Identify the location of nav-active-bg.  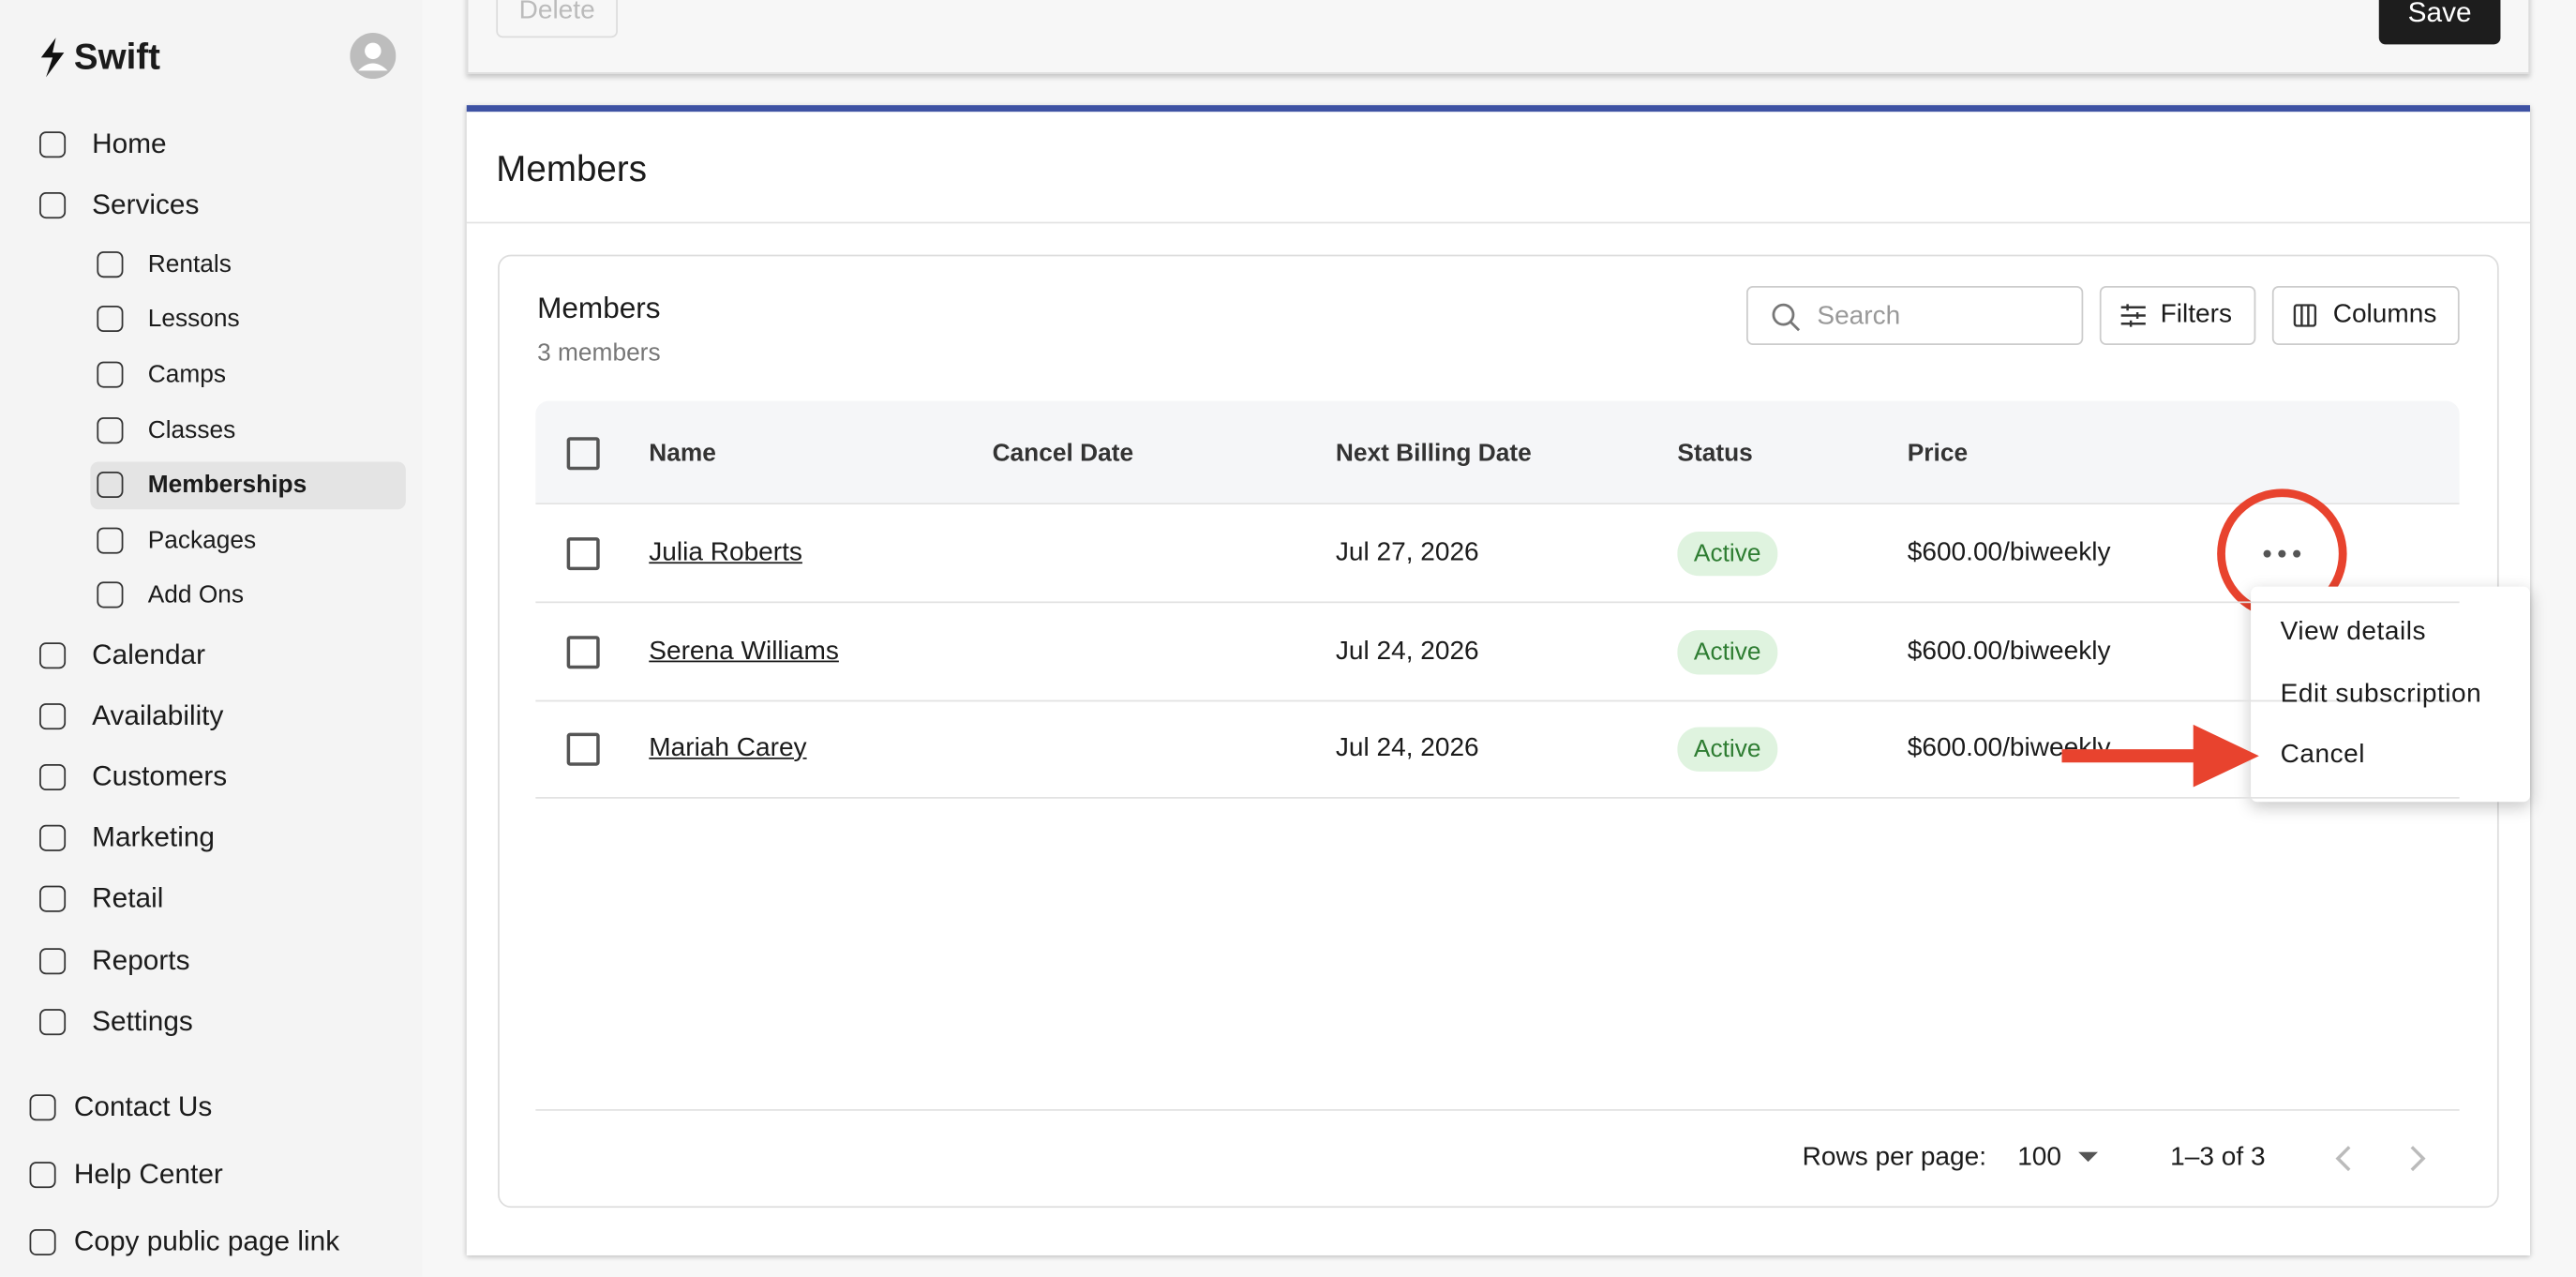
(248, 485).